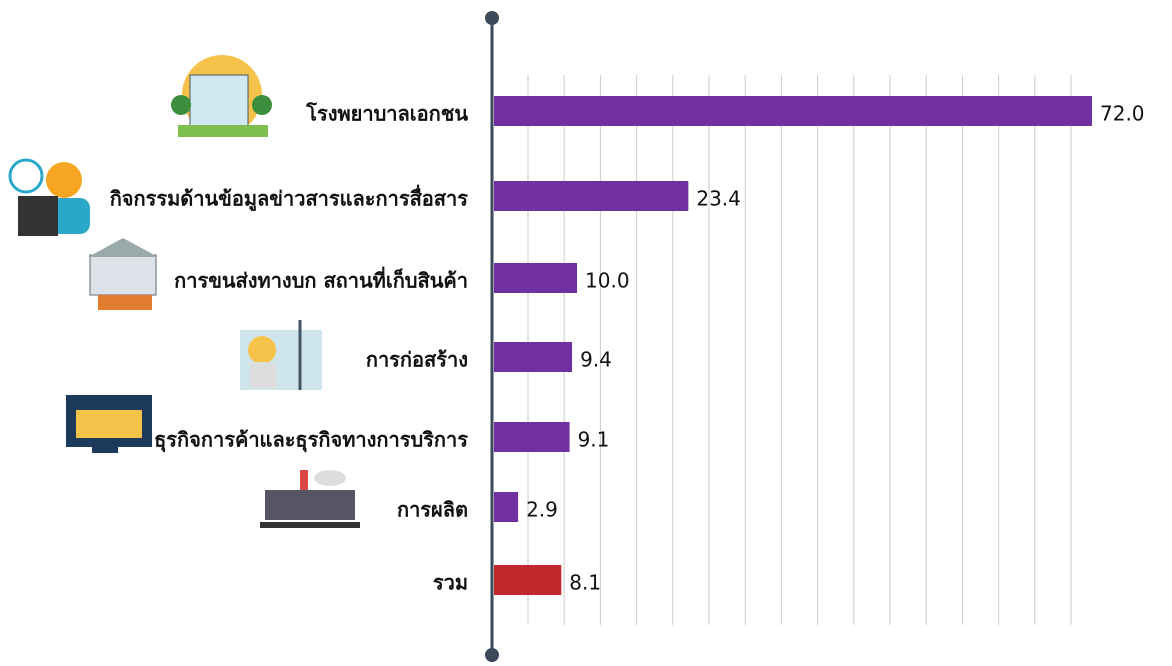 The height and width of the screenshot is (666, 1172). Describe the element at coordinates (596, 360) in the screenshot. I see `value-label: 9.4` at that location.